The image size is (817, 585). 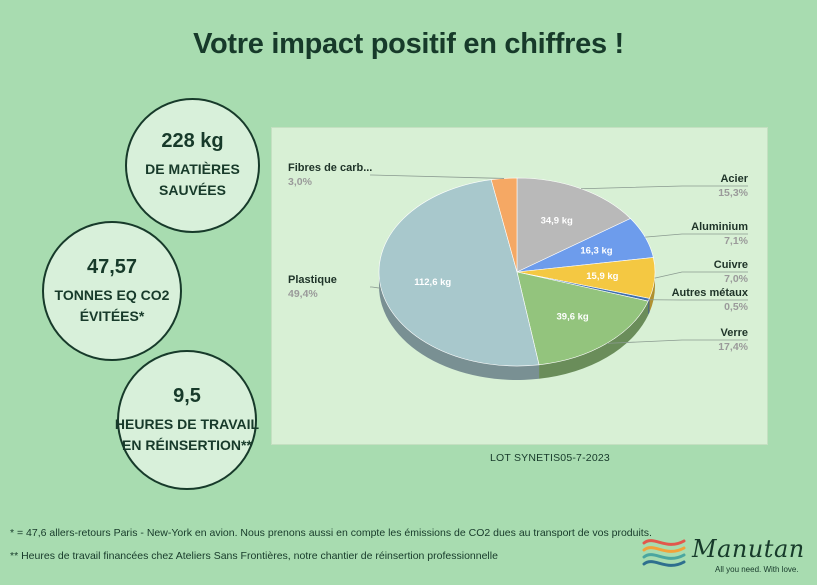 I want to click on slice-pct-label-2: 7,0%, so click(x=736, y=279).